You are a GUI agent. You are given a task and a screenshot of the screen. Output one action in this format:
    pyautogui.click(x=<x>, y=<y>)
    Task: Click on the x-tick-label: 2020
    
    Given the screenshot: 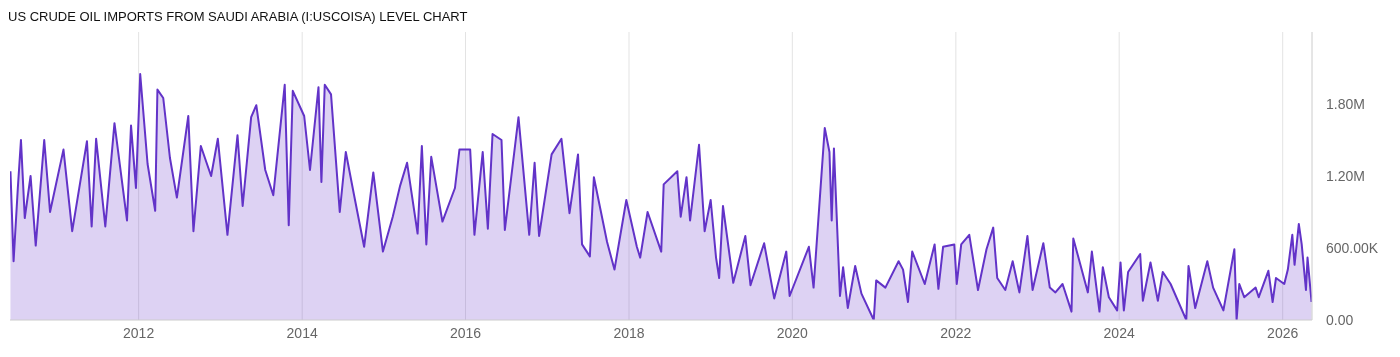 What is the action you would take?
    pyautogui.click(x=792, y=332)
    